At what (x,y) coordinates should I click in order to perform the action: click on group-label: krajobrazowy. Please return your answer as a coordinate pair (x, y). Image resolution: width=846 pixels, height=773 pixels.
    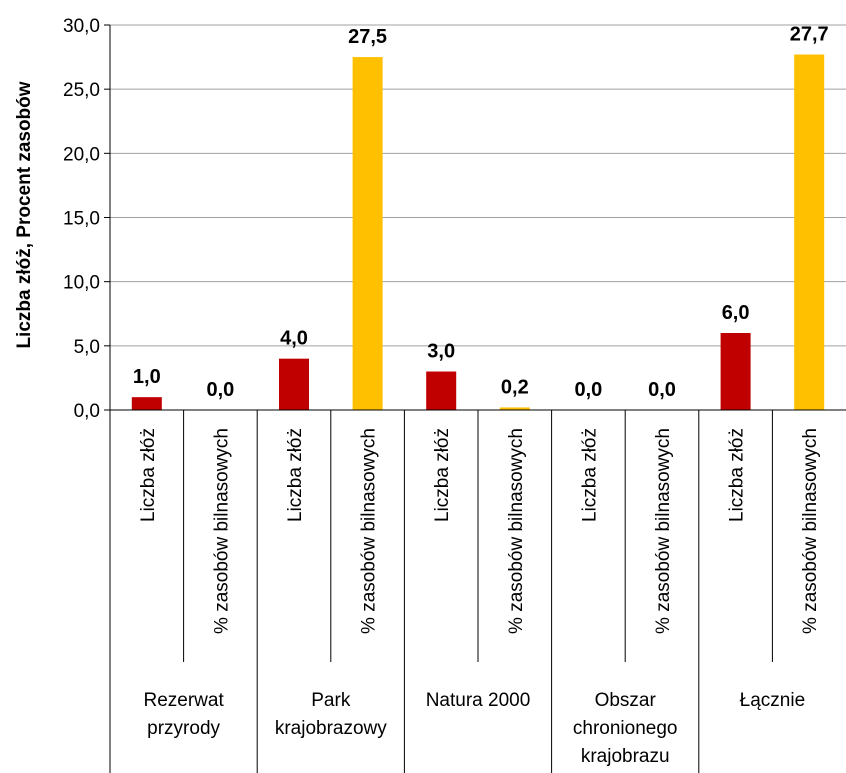
    Looking at the image, I should click on (331, 728).